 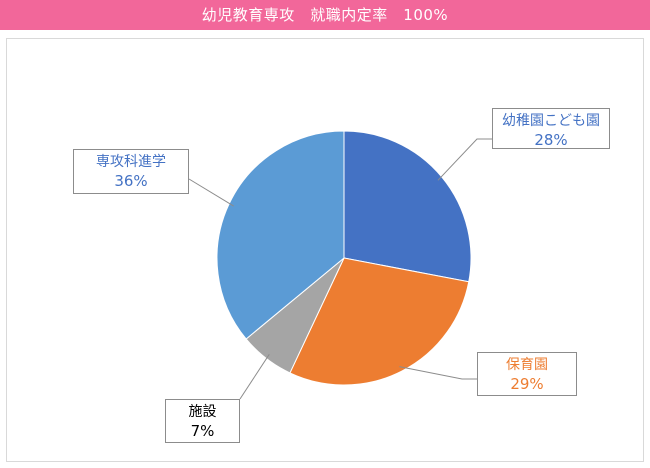 What do you see at coordinates (131, 162) in the screenshot?
I see `callout-advanced-study-label: 専攻科進学` at bounding box center [131, 162].